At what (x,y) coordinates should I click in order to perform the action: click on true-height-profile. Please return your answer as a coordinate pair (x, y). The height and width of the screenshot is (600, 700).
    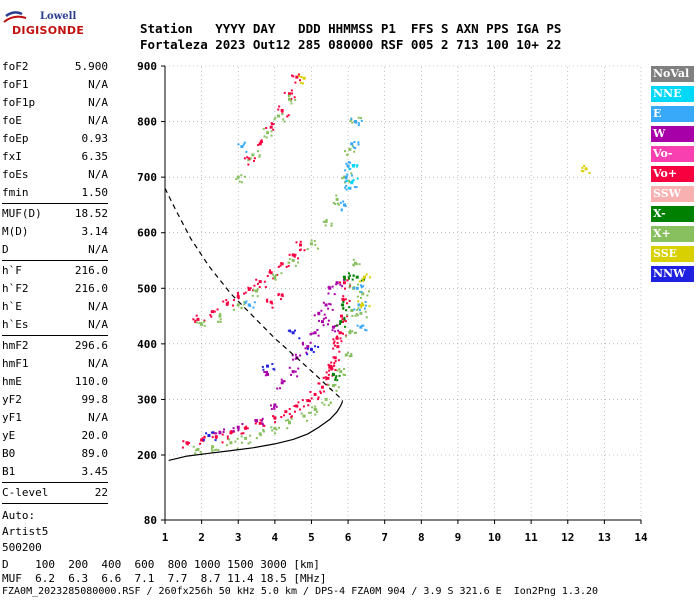
    Looking at the image, I should click on (256, 431).